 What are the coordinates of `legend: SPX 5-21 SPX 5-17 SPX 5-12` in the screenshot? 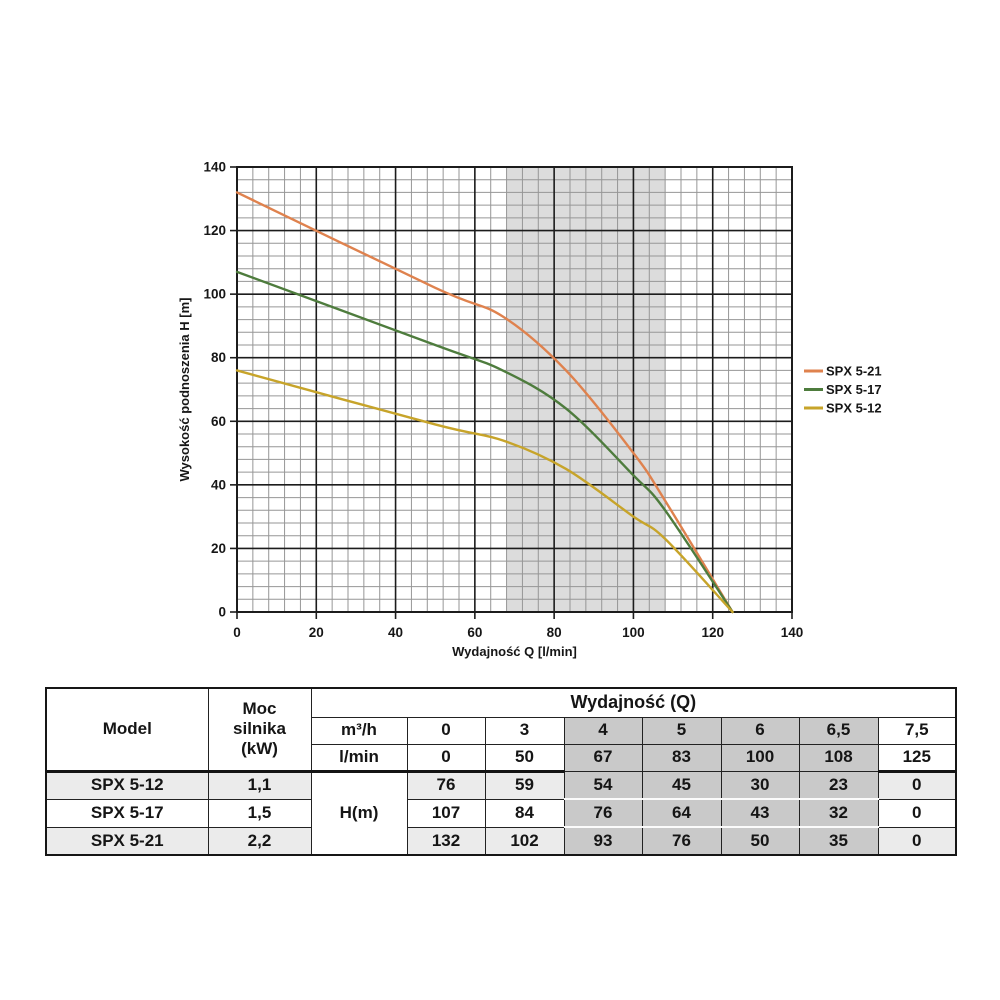 It's located at (843, 390).